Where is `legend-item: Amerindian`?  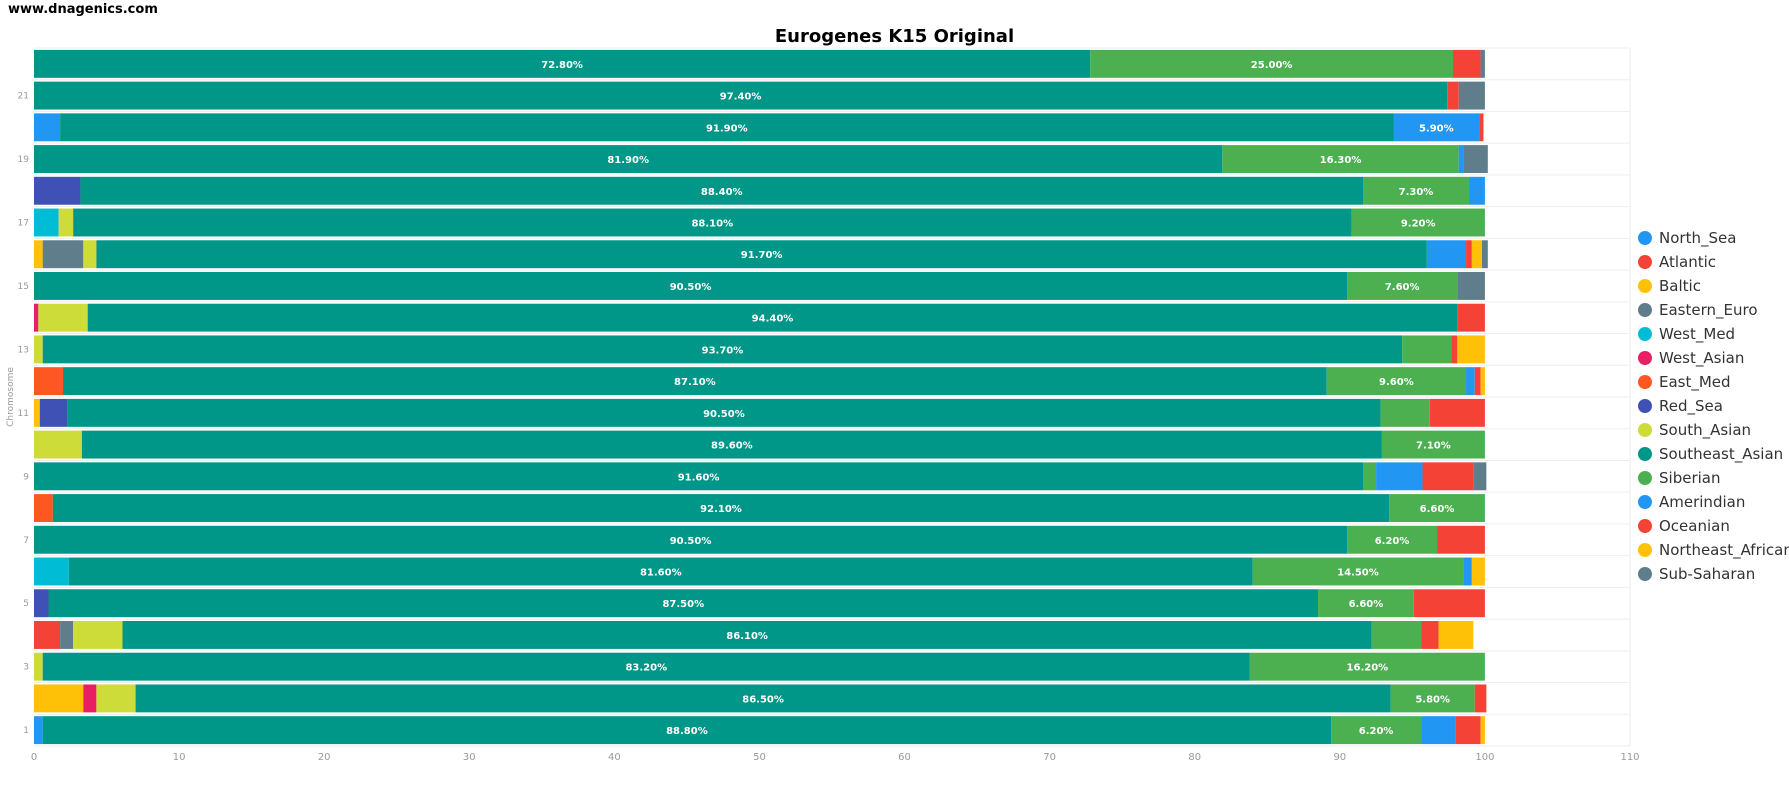 legend-item: Amerindian is located at coordinates (1713, 502).